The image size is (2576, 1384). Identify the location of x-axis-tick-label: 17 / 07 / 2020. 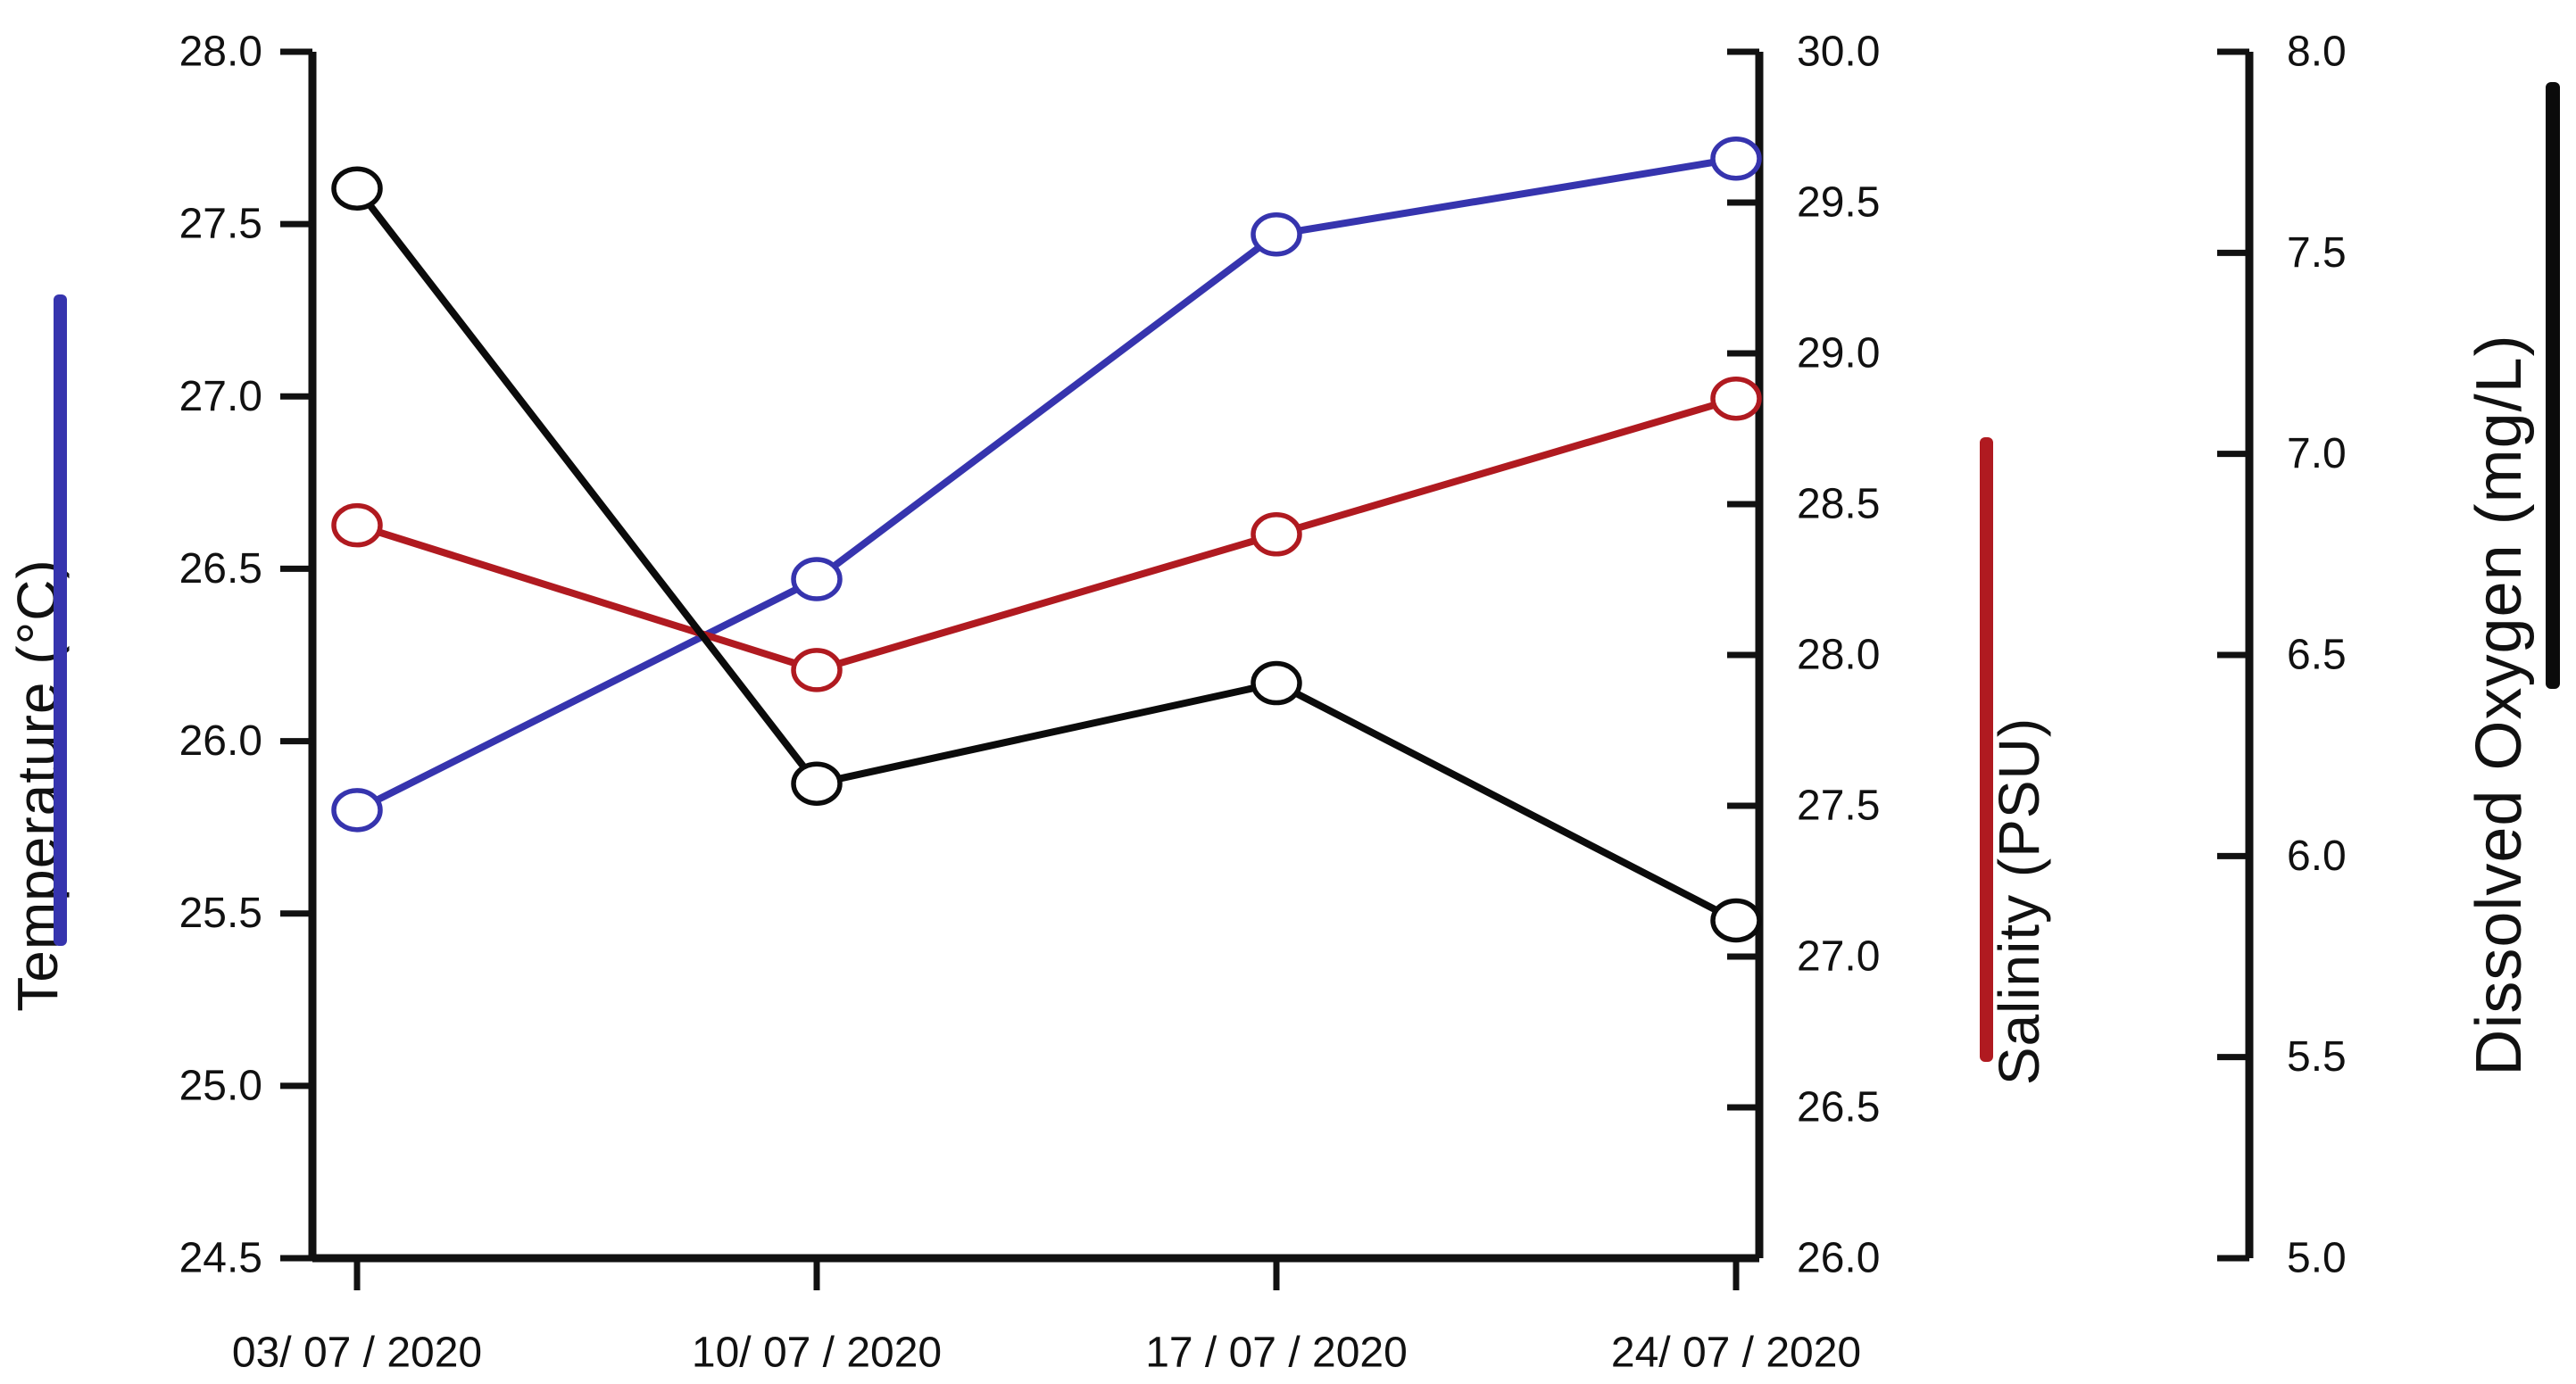
(1277, 1353).